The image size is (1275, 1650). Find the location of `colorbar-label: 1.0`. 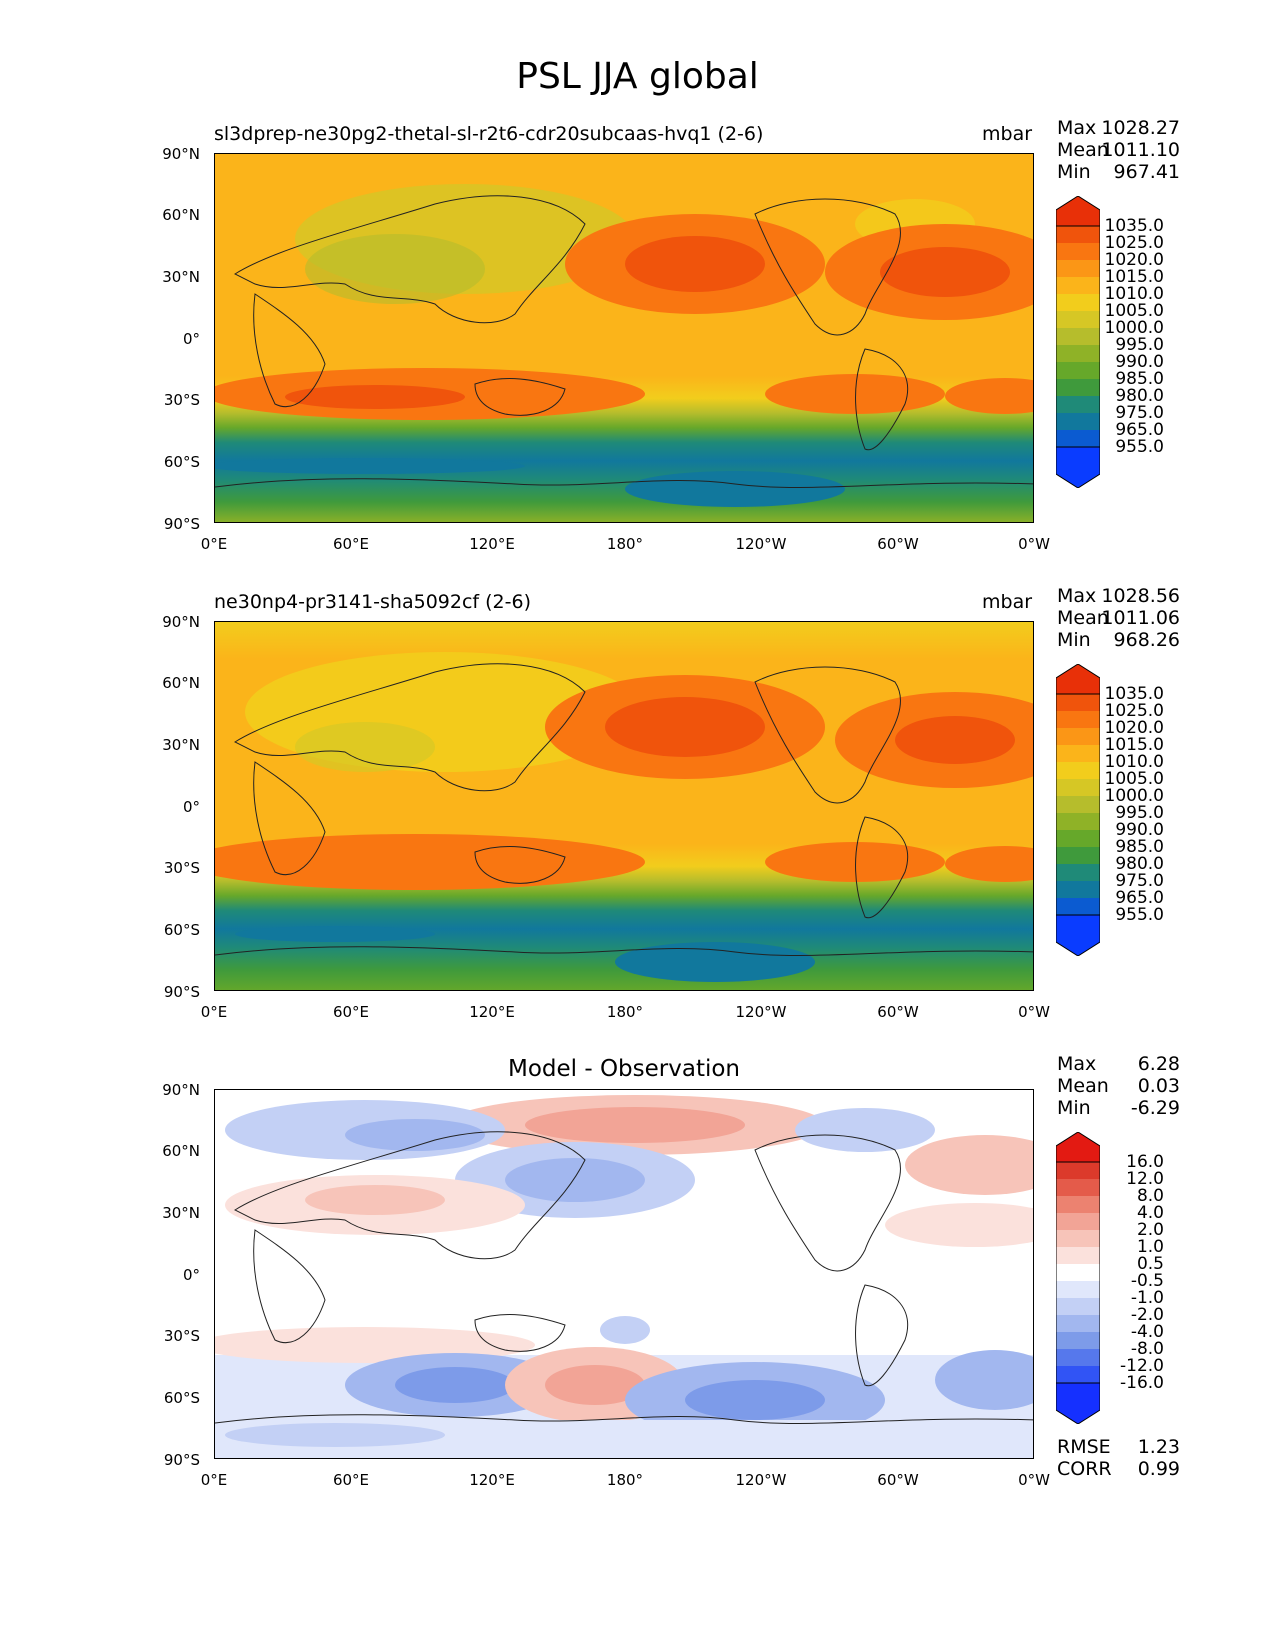

colorbar-label: 1.0 is located at coordinates (1150, 1247).